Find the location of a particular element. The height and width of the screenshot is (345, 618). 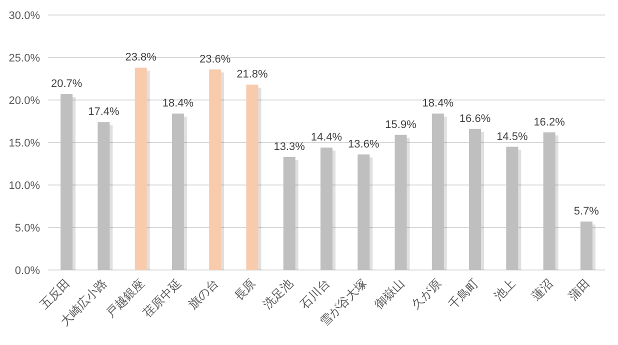

data-label: 23.8% is located at coordinates (141, 58).